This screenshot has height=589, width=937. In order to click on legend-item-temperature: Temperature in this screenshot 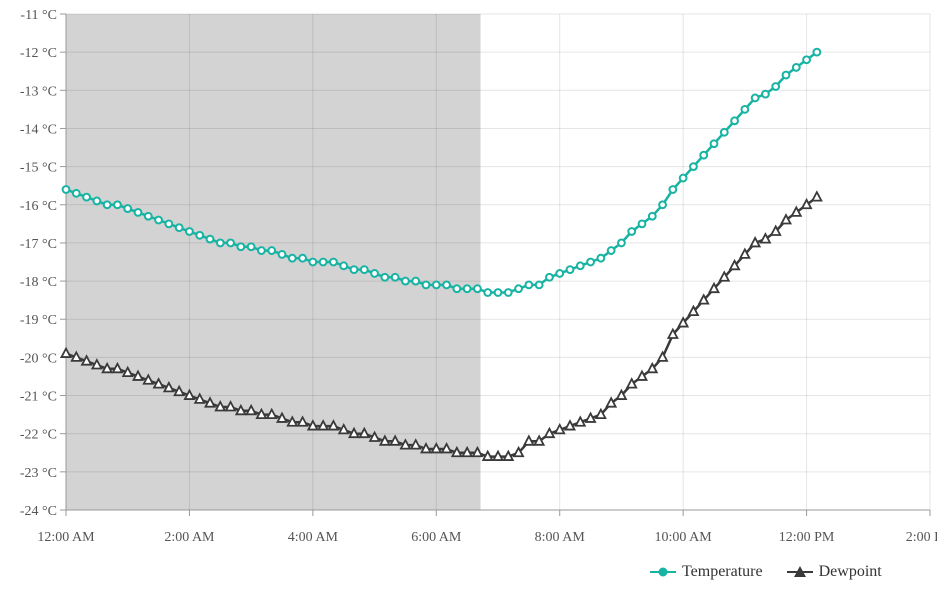, I will do `click(706, 572)`.